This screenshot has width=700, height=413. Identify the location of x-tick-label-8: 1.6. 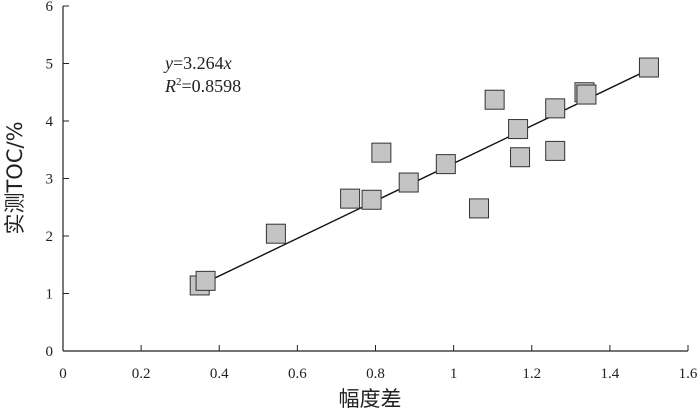
(688, 374).